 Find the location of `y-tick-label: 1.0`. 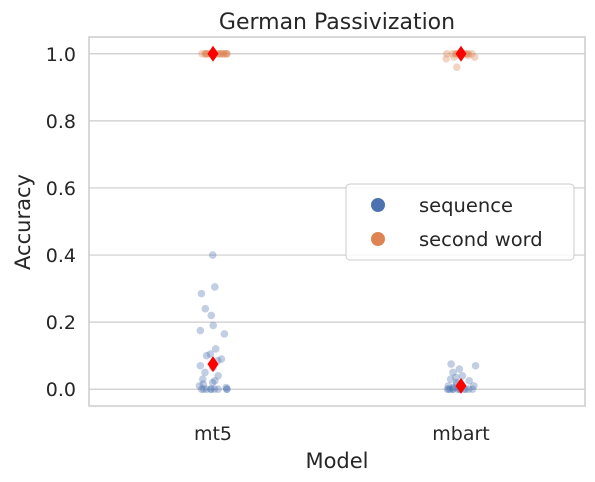

y-tick-label: 1.0 is located at coordinates (61, 55).